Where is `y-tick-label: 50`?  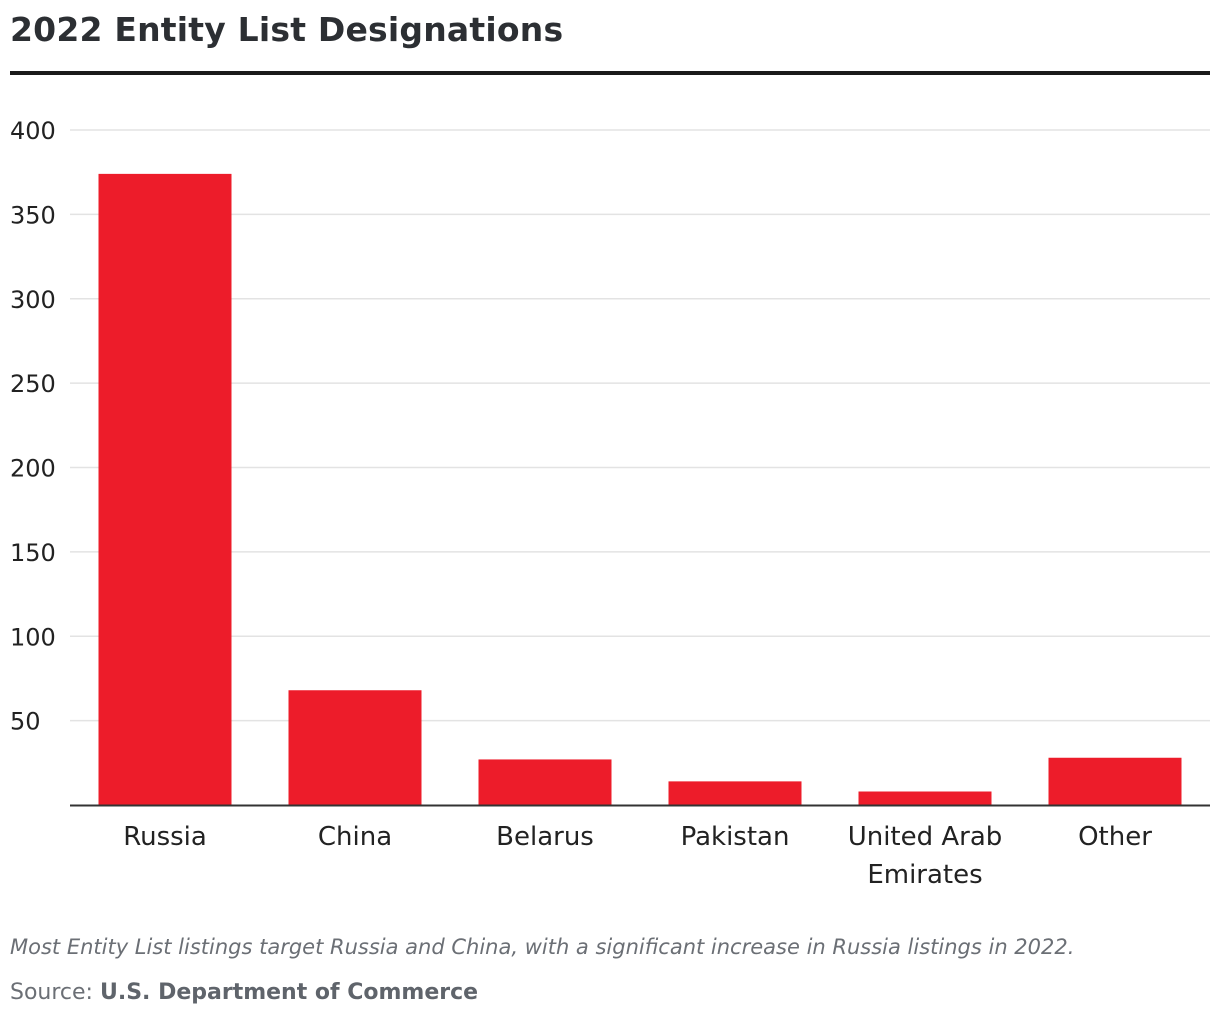 y-tick-label: 50 is located at coordinates (25, 722).